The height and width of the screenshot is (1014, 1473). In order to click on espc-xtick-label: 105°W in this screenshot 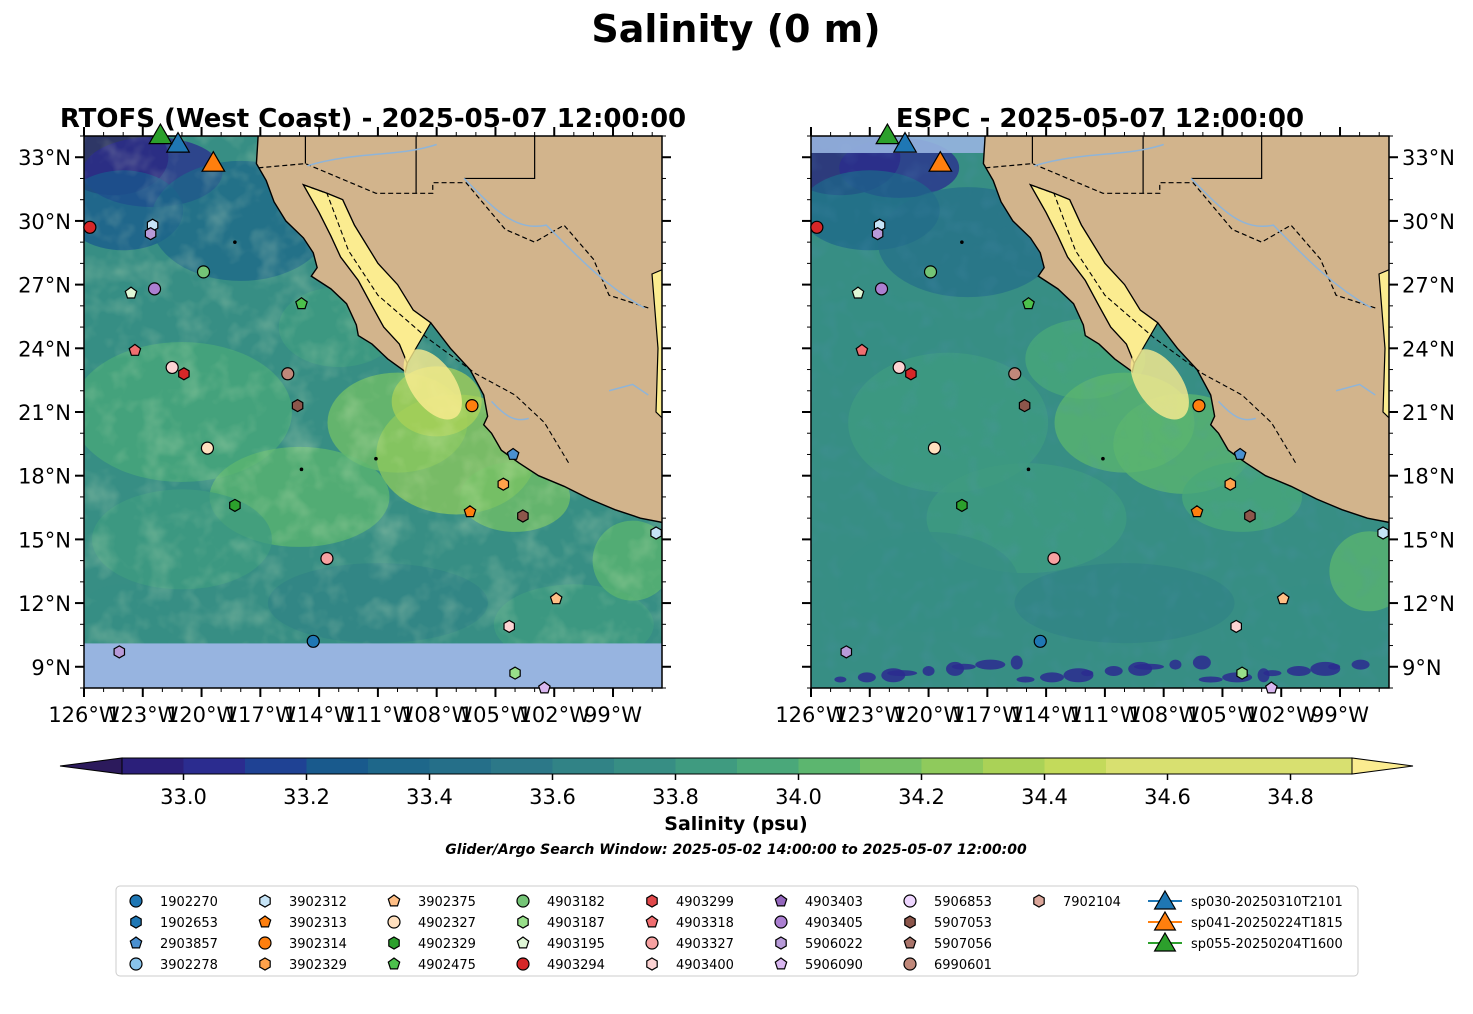, I will do `click(1223, 715)`.